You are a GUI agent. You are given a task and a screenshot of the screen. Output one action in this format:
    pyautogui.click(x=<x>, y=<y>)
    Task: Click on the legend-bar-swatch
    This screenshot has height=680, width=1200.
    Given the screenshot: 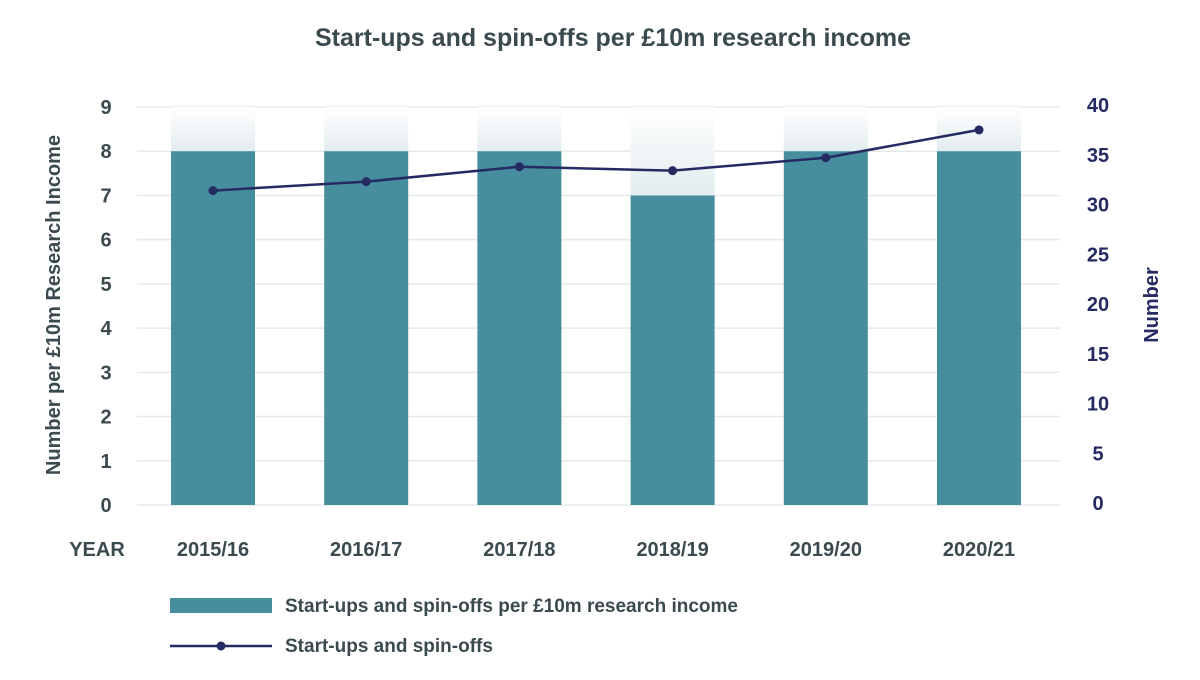 What is the action you would take?
    pyautogui.click(x=221, y=605)
    